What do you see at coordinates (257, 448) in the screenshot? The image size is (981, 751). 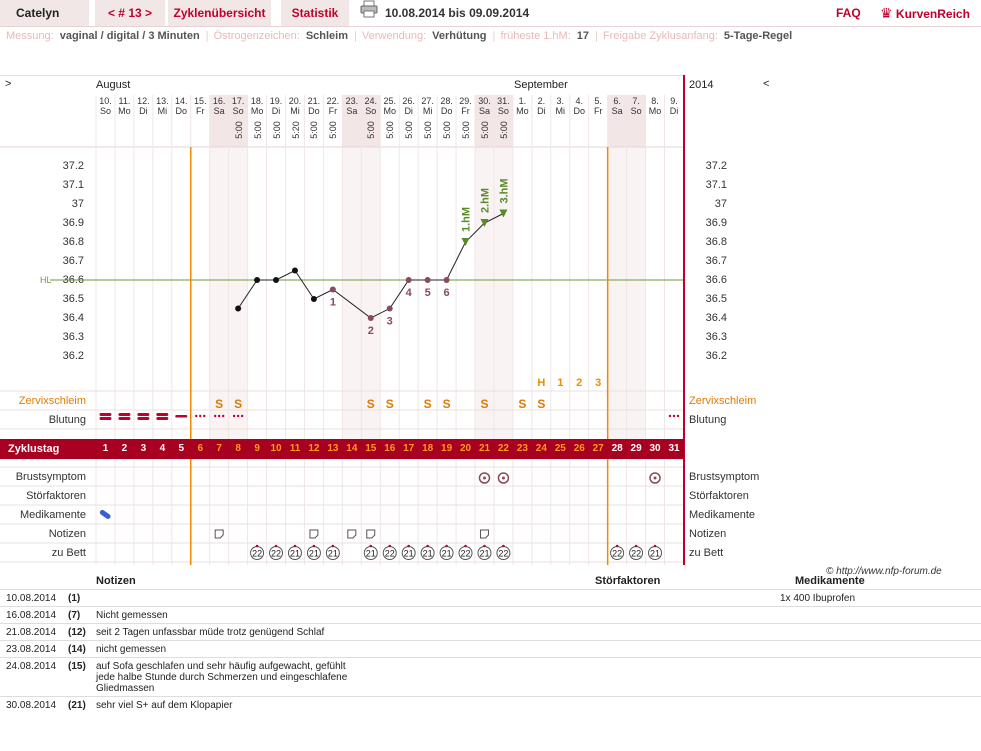 I see `cycle-day-number: 9` at bounding box center [257, 448].